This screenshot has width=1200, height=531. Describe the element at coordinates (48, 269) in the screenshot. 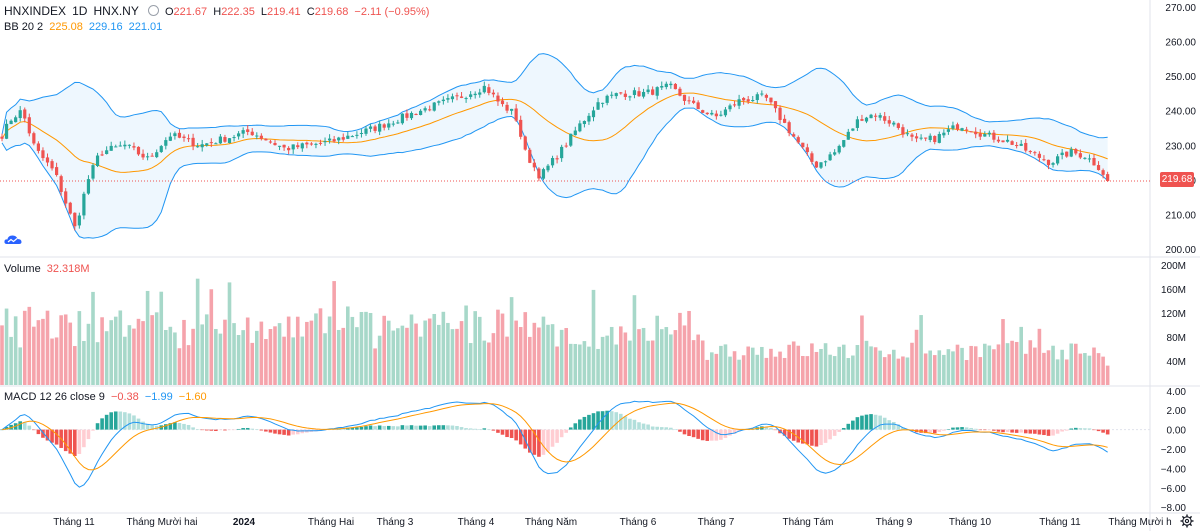

I see `volume-legend: Volume 32.318M` at that location.